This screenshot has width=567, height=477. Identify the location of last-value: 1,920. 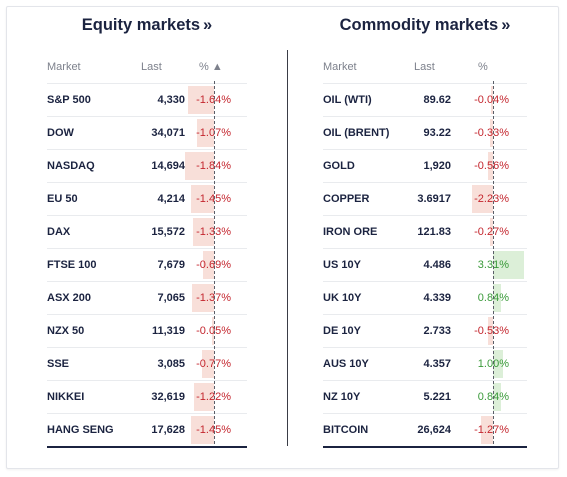
(437, 166).